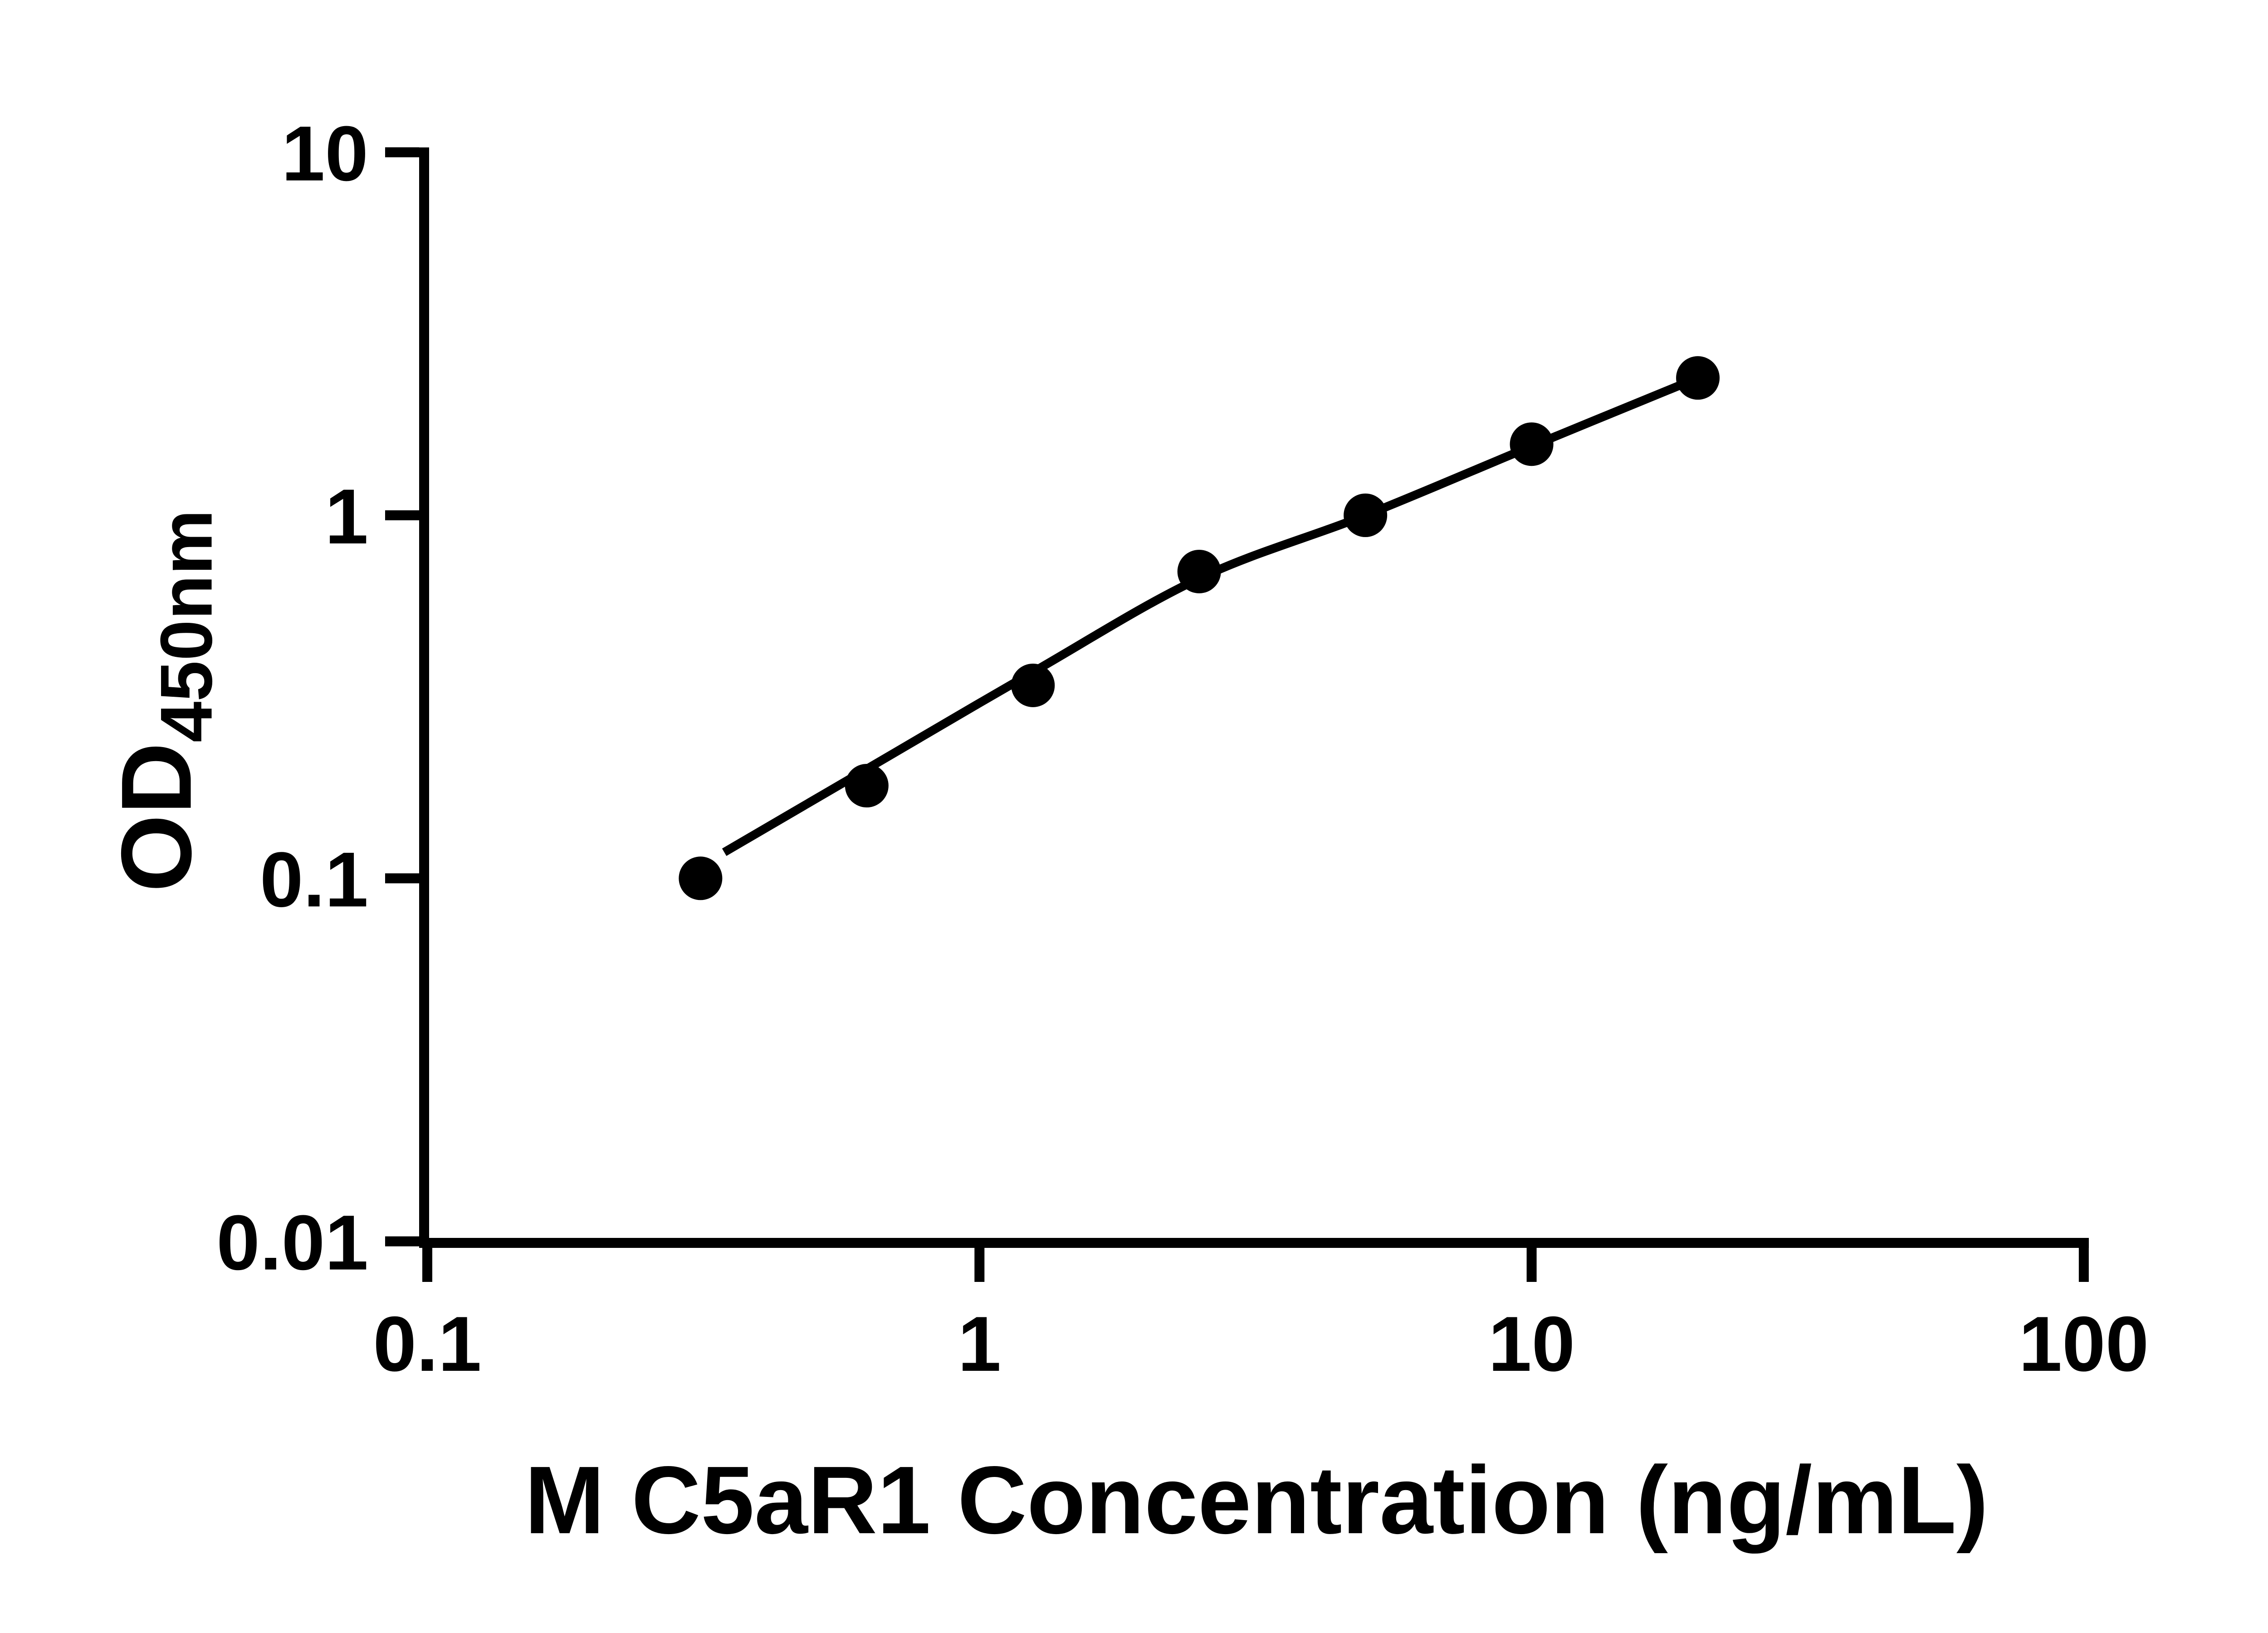 This screenshot has width=2268, height=1633. I want to click on y-tick-label: 1, so click(346, 516).